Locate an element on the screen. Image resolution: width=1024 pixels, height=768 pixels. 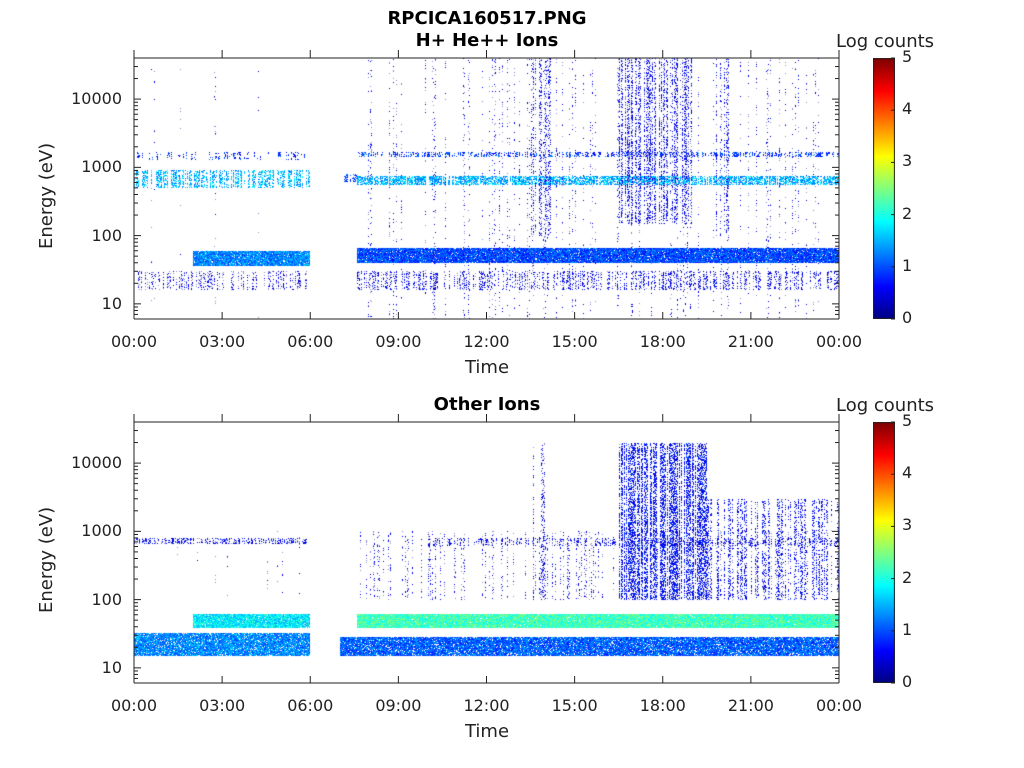
panel-title: H+ He++ Ions is located at coordinates (487, 40).